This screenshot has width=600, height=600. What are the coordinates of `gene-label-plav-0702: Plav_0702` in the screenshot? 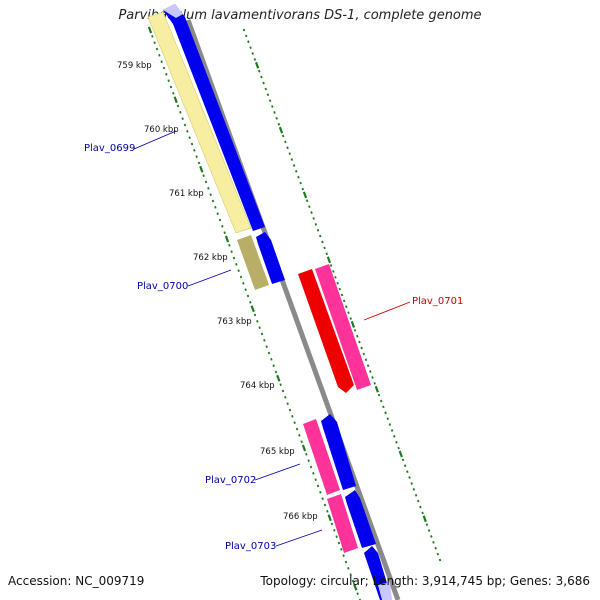 It's located at (230, 480).